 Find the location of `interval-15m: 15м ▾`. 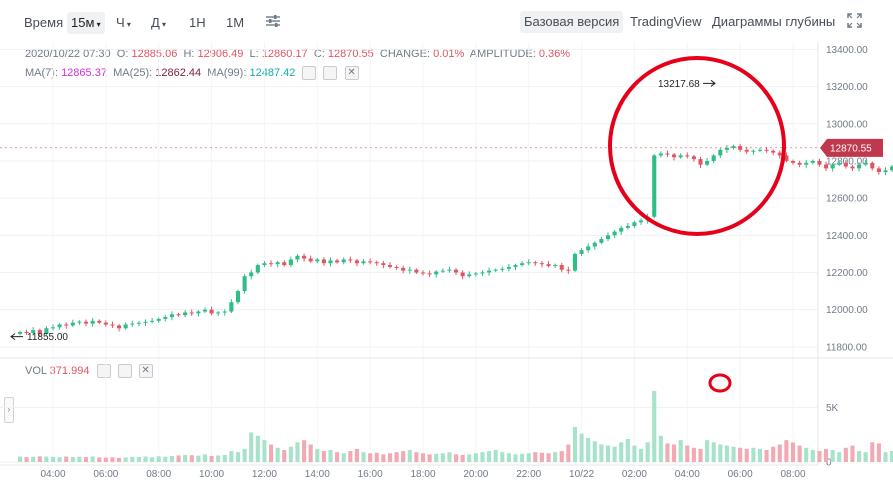

interval-15m: 15м ▾ is located at coordinates (86, 23).